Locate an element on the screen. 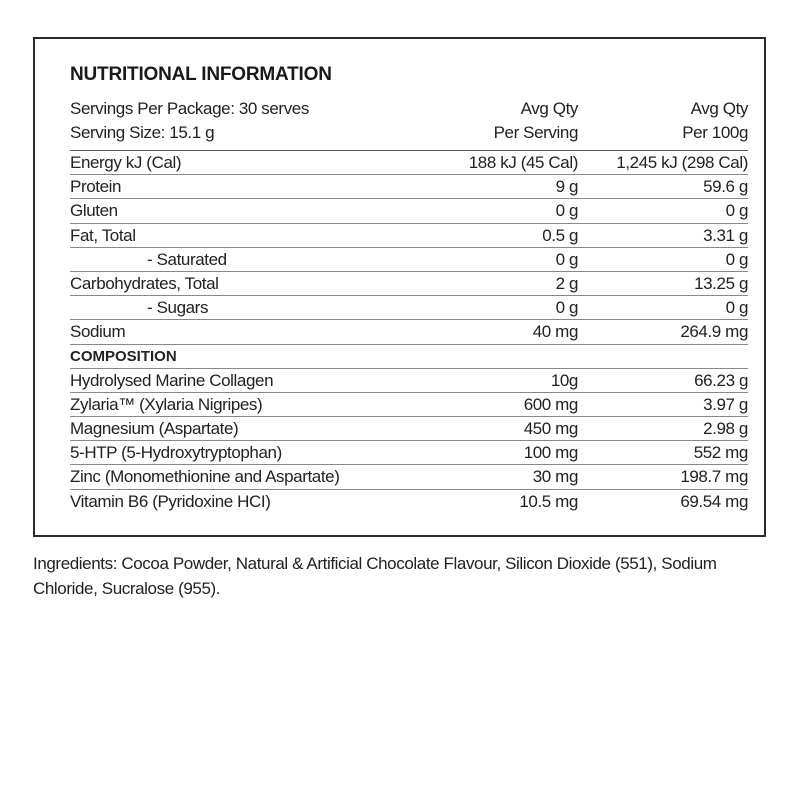 The width and height of the screenshot is (800, 800). row-label: Magnesium (Aspartate) is located at coordinates (154, 429).